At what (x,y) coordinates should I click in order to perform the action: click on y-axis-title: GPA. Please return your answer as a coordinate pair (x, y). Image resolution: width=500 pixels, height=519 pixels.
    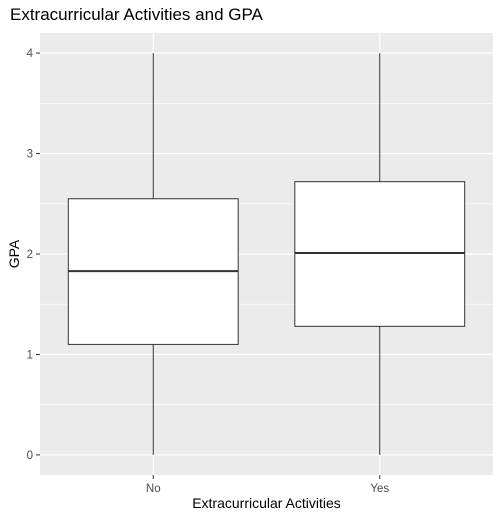
    Looking at the image, I should click on (14, 253).